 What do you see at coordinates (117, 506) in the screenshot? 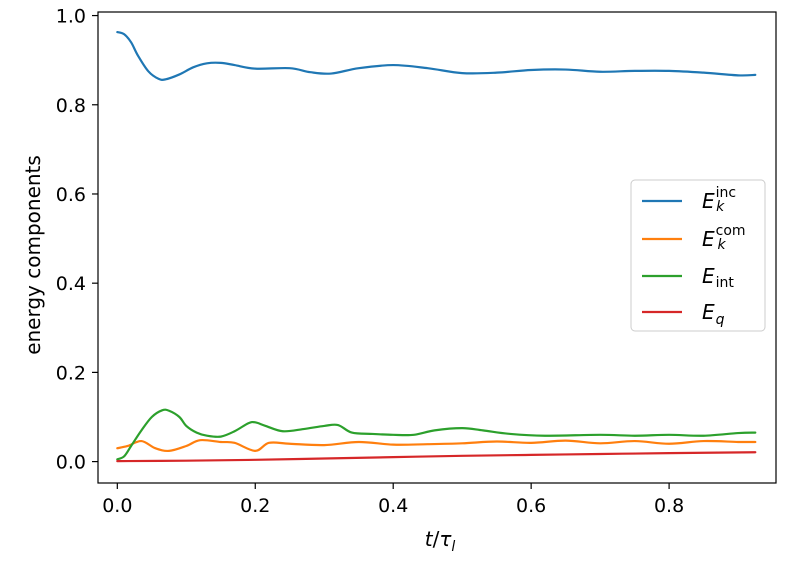
I see `x-tick-label: 0.0` at bounding box center [117, 506].